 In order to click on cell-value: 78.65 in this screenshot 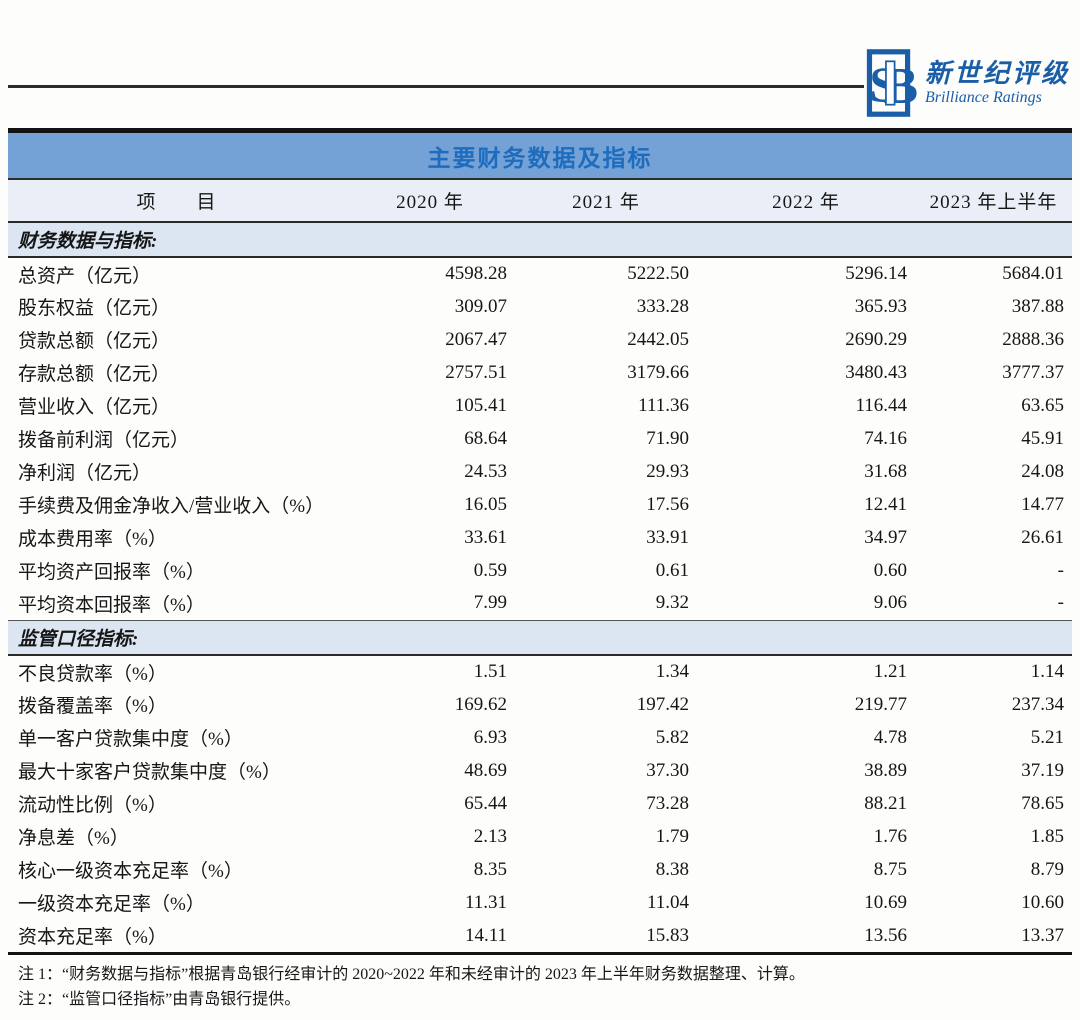, I will do `click(1042, 803)`.